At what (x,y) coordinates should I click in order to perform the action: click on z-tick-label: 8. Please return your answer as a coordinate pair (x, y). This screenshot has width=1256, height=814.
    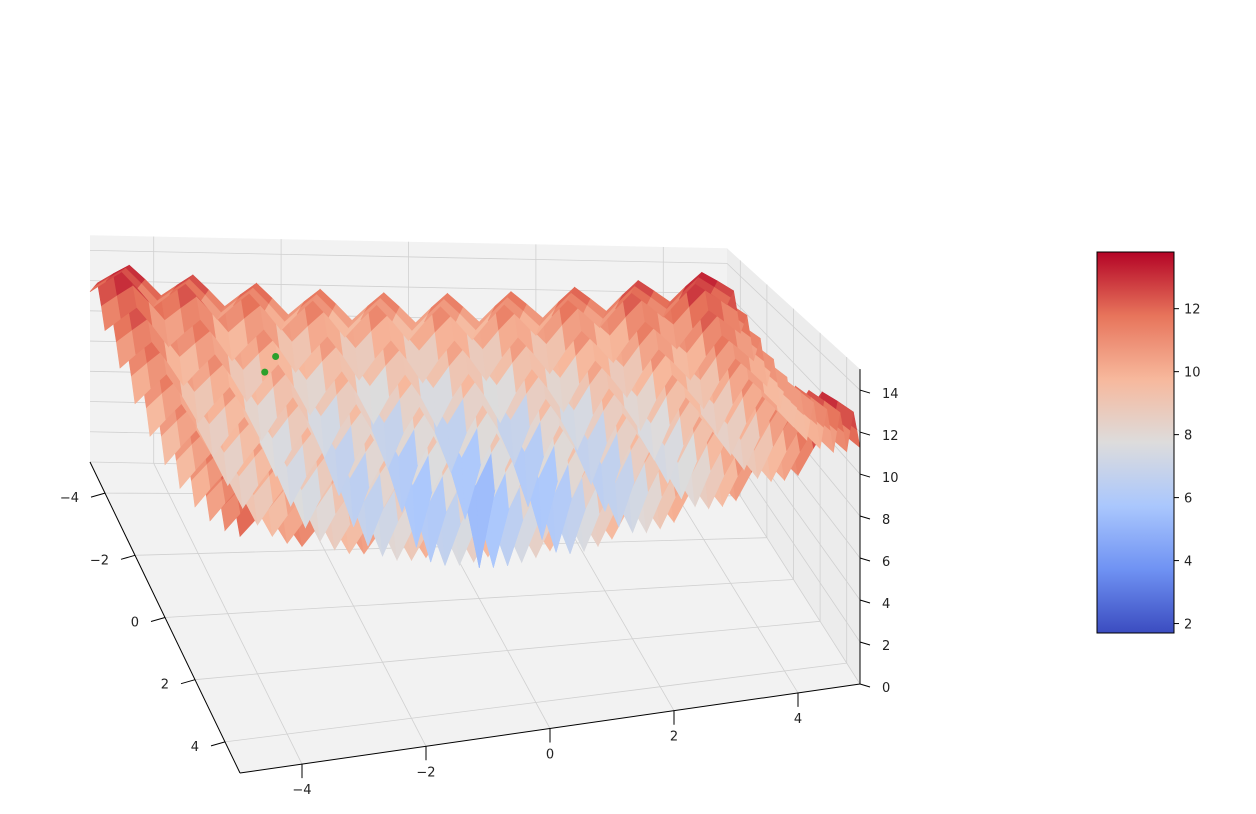
    Looking at the image, I should click on (886, 520).